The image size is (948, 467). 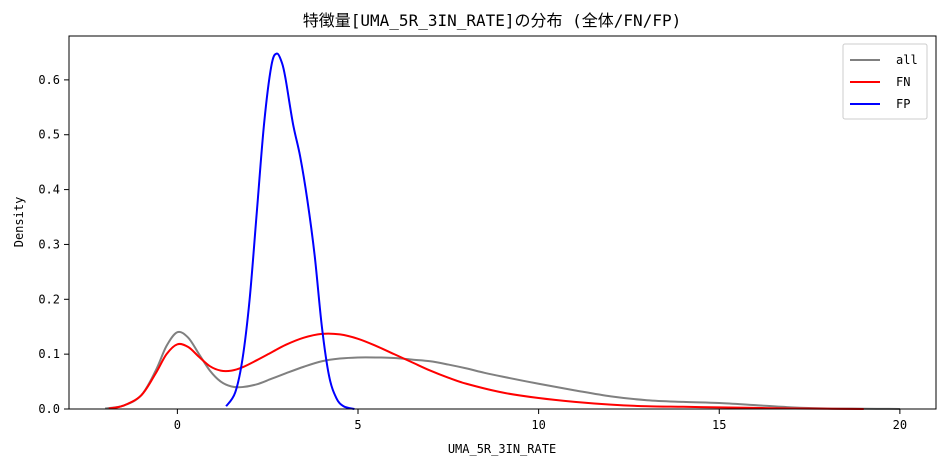 I want to click on legend-box, so click(x=885, y=81).